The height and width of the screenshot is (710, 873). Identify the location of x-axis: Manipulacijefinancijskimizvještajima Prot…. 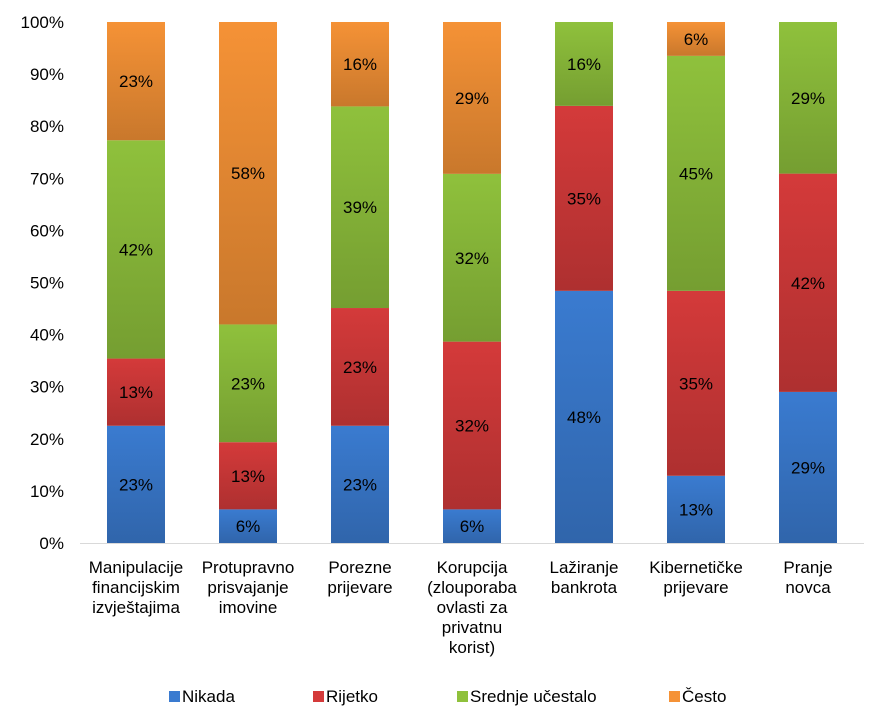
(472, 601).